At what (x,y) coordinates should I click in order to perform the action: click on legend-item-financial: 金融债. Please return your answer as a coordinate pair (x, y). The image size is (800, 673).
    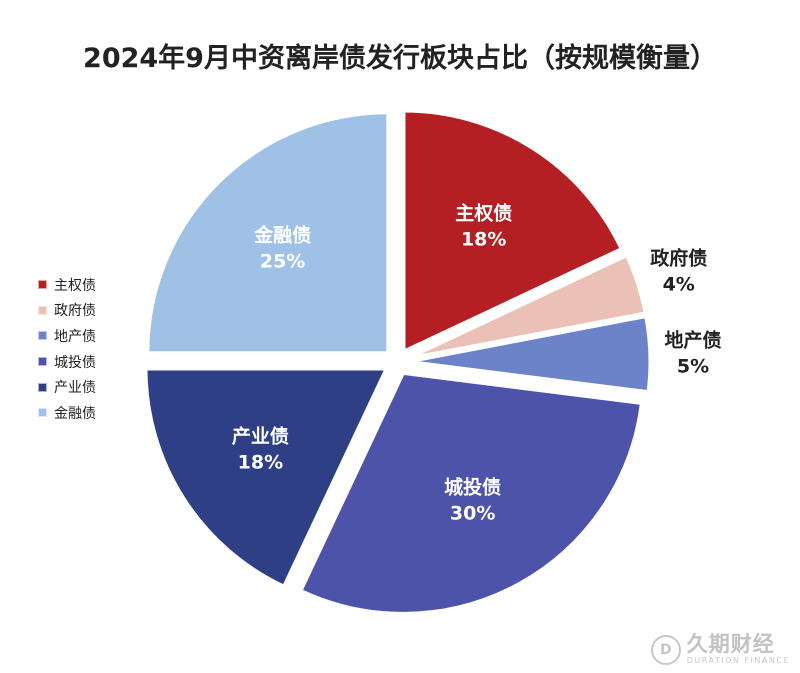
    Looking at the image, I should click on (67, 413).